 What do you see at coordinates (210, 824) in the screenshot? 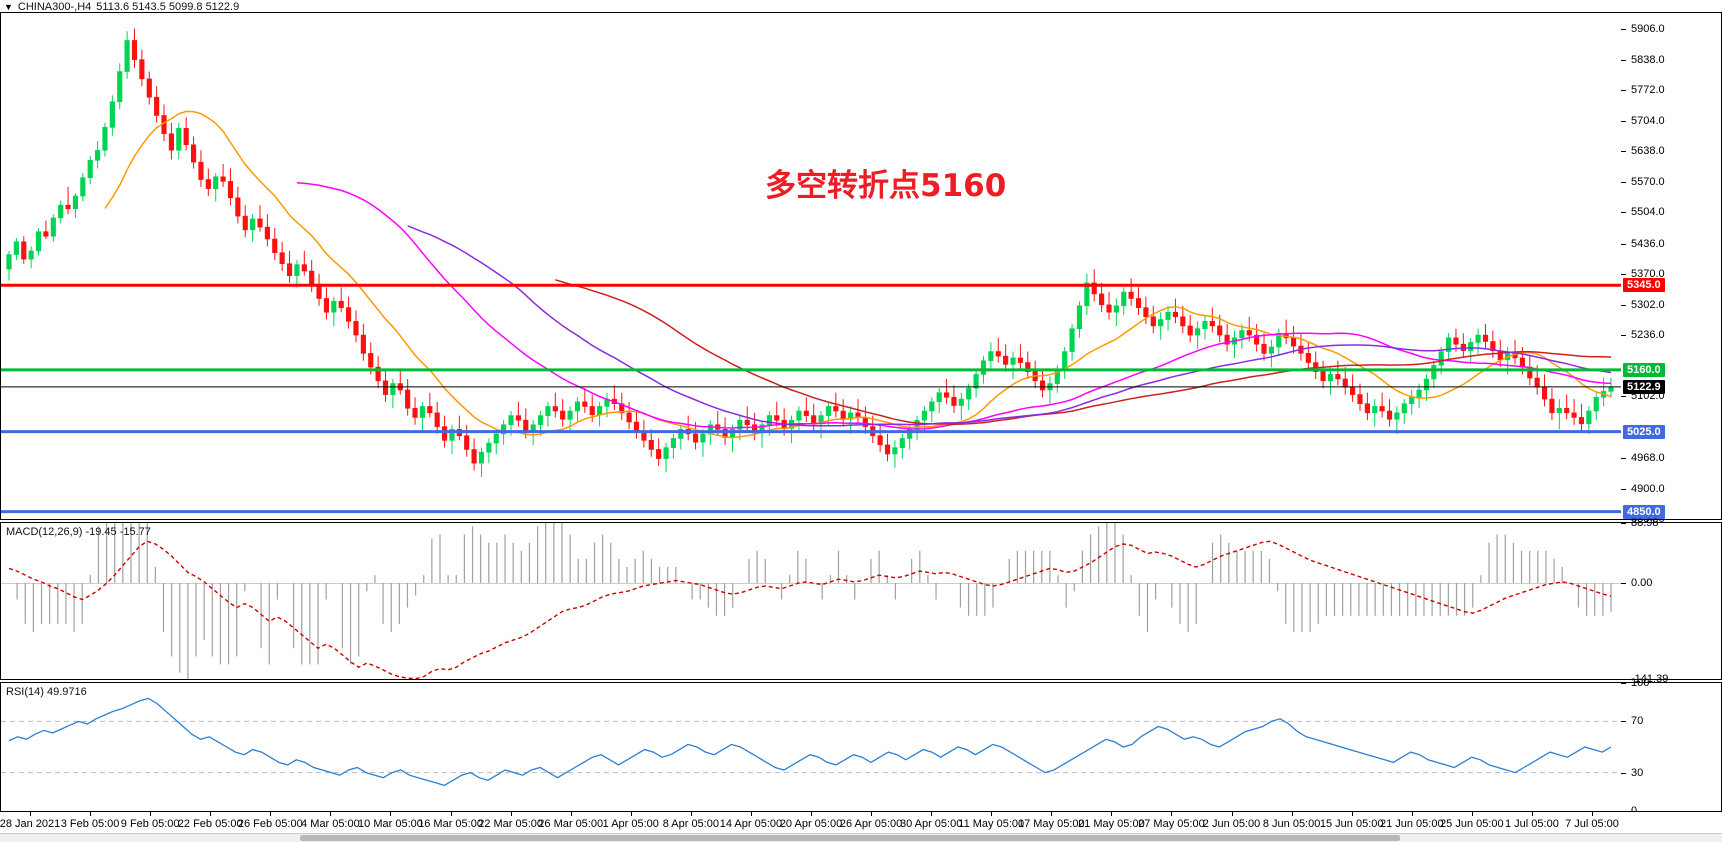
I see `time-tick-label: 22 Feb 05:00` at bounding box center [210, 824].